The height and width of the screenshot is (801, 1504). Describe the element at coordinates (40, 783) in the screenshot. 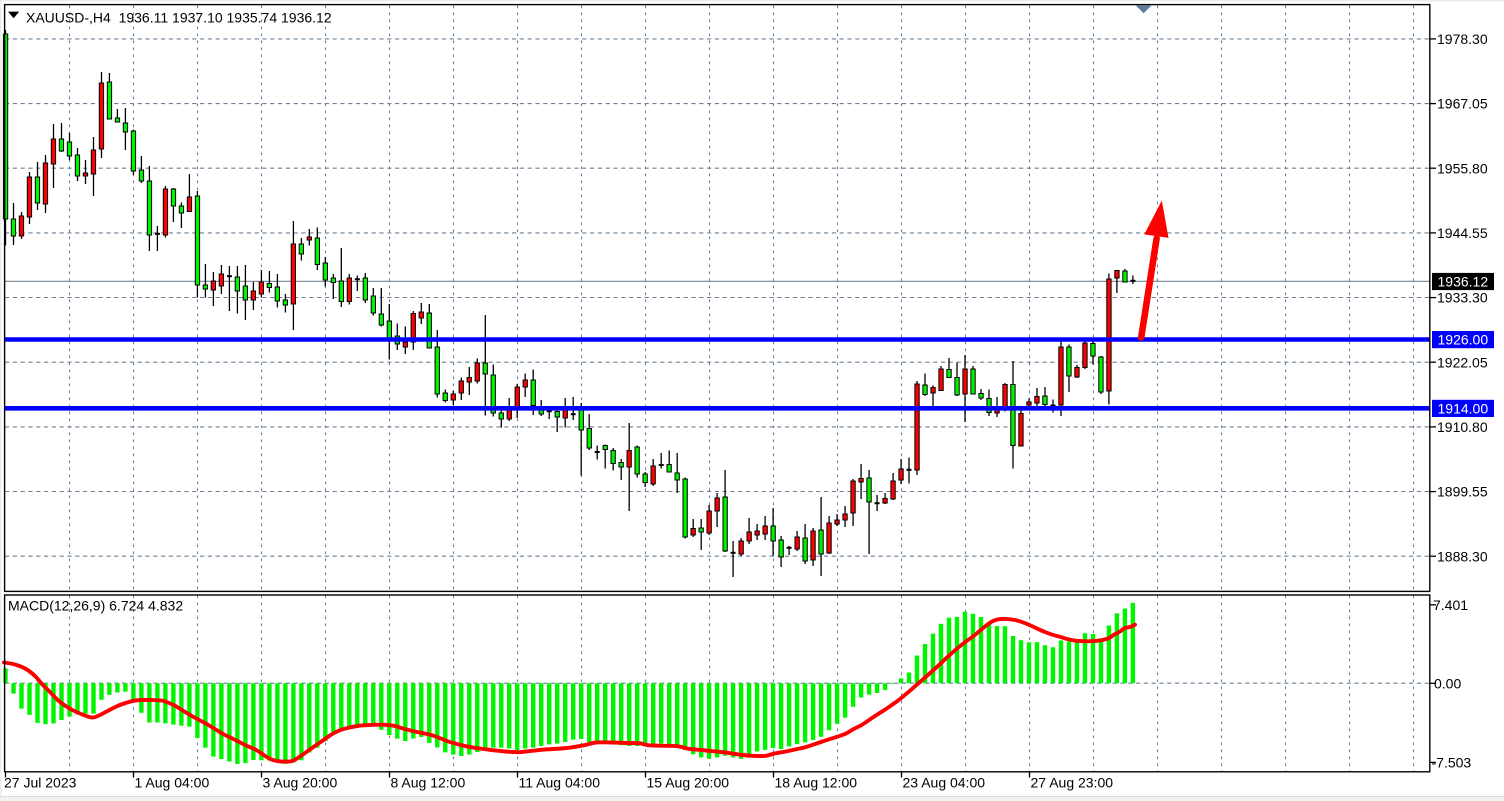

I see `svg-text: 27 Jul 2023` at that location.